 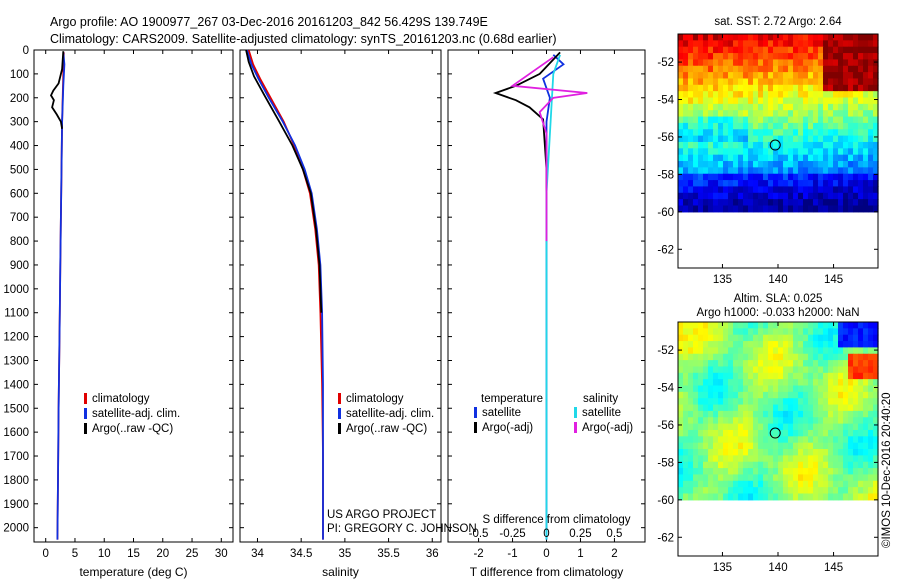 What do you see at coordinates (381, 515) in the screenshot?
I see `project-name: US ARGO PROJECT` at bounding box center [381, 515].